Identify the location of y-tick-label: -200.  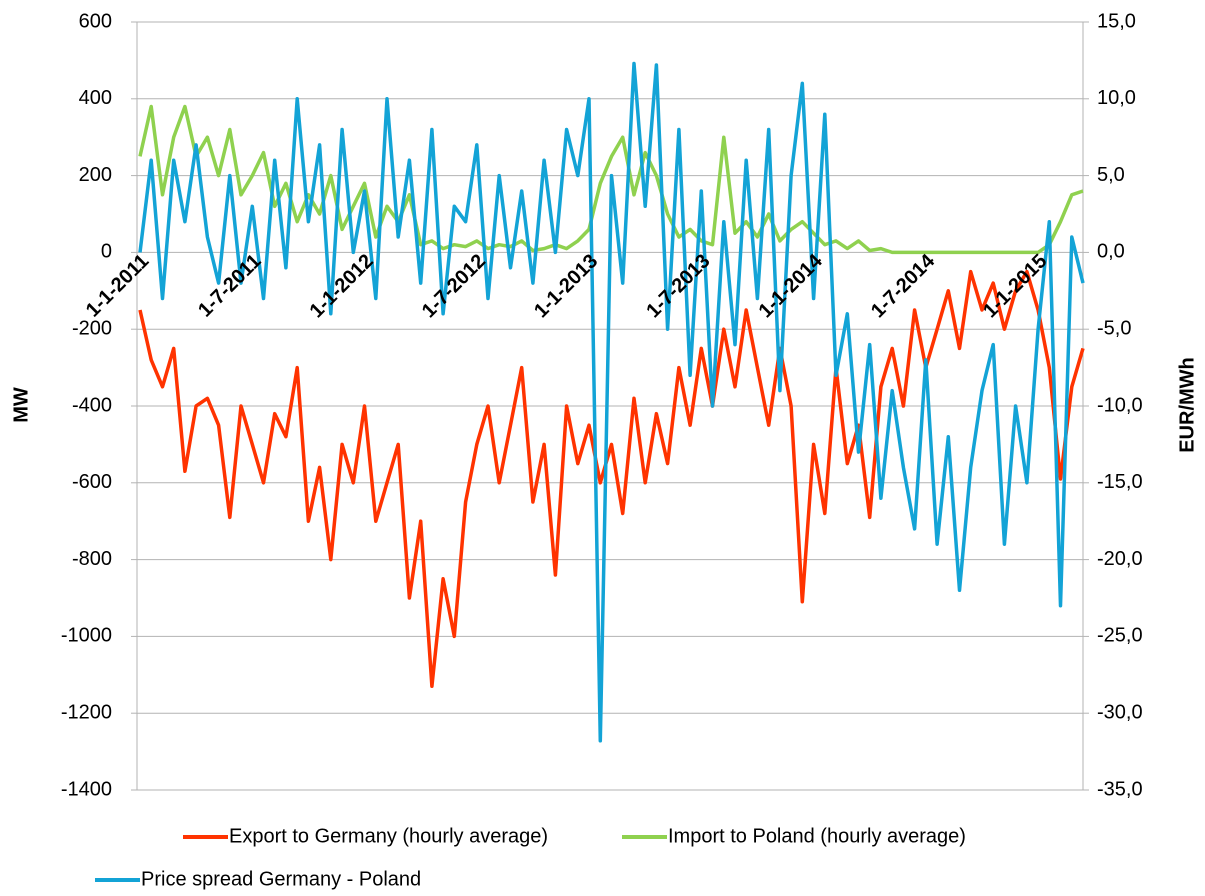
(92, 328).